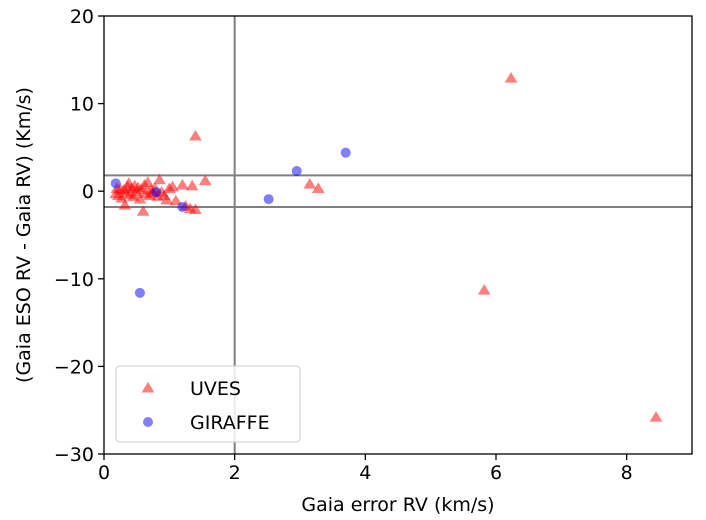 This screenshot has height=520, width=706. Describe the element at coordinates (24, 235) in the screenshot. I see `y-axis-label: (Gaia ESO RV - Gaia RV) (Km/s)` at that location.